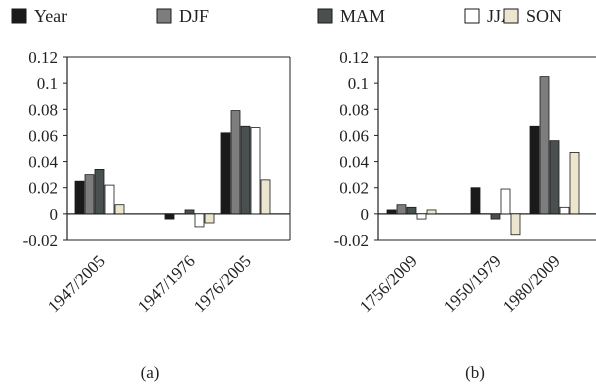 The height and width of the screenshot is (384, 596). I want to click on legend-swatch-year, so click(19, 16).